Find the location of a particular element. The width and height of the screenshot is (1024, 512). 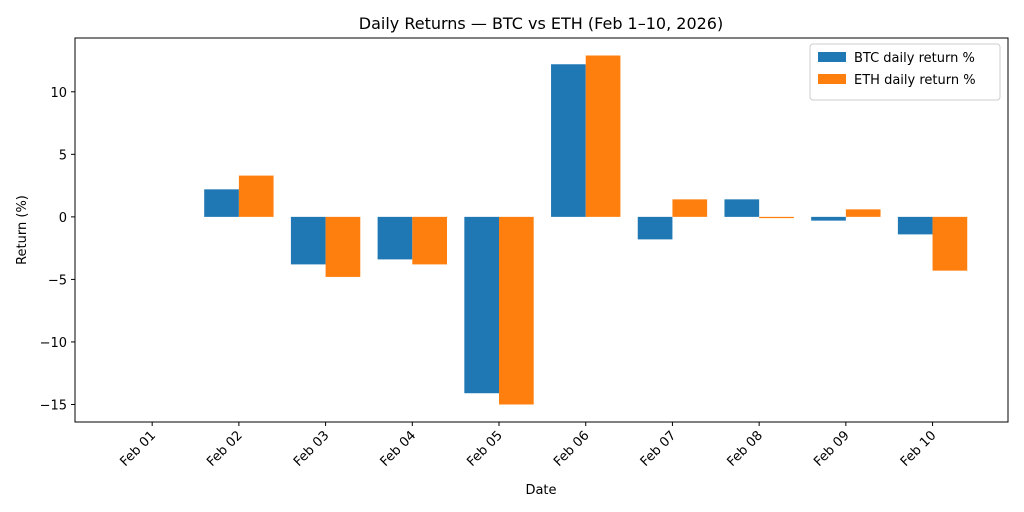

y-tick-label: −10 is located at coordinates (53, 343).